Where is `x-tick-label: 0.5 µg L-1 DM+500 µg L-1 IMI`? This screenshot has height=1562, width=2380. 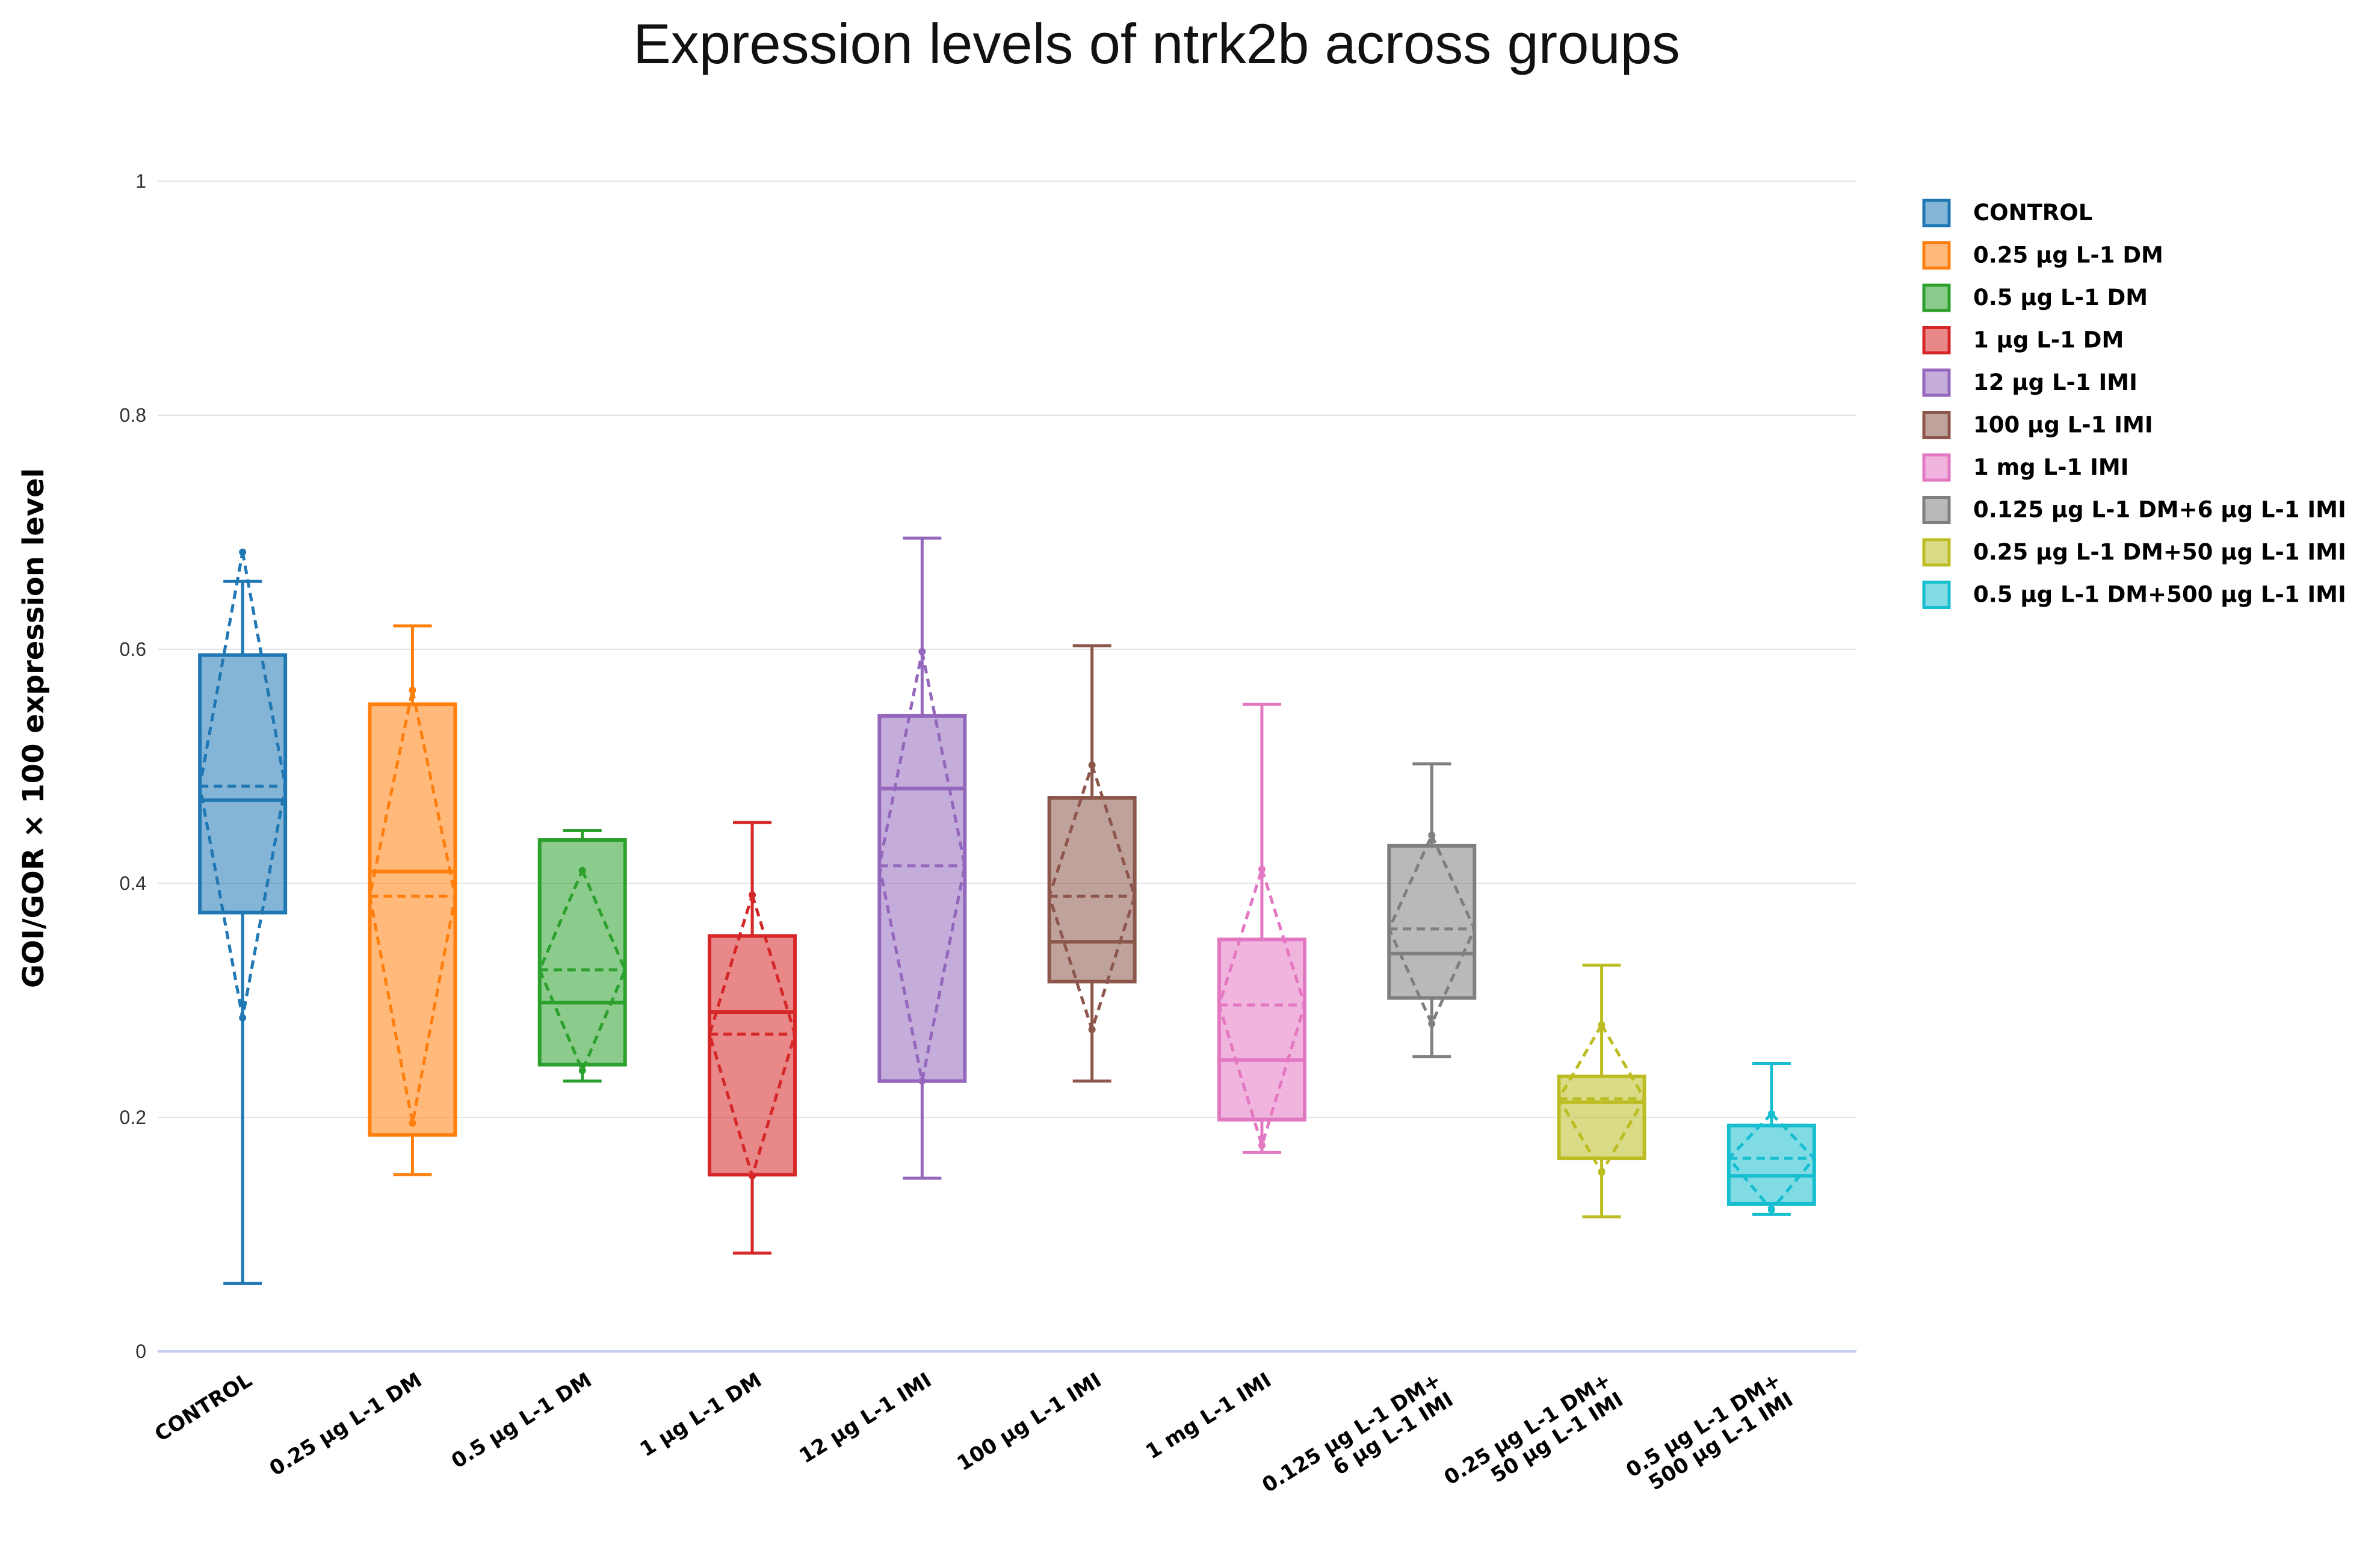
x-tick-label: 0.5 µg L-1 DM+500 µg L-1 IMI is located at coordinates (1710, 1435).